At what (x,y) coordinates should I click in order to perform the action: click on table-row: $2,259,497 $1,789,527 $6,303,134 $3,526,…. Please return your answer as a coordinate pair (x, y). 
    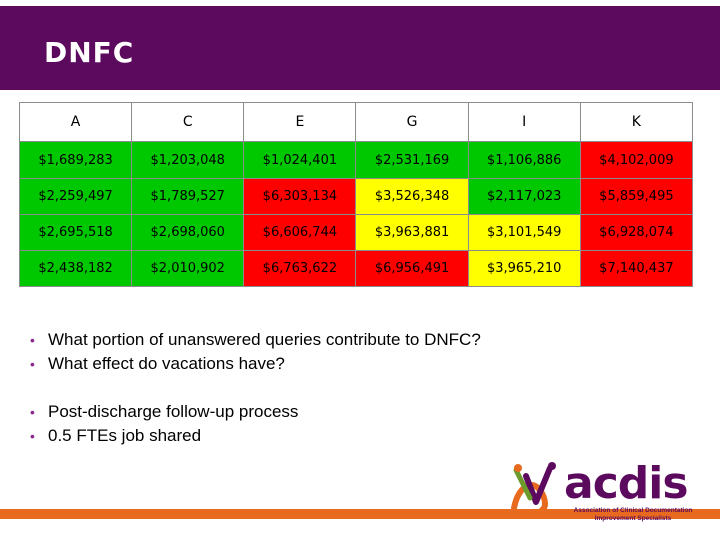
    Looking at the image, I should click on (356, 196).